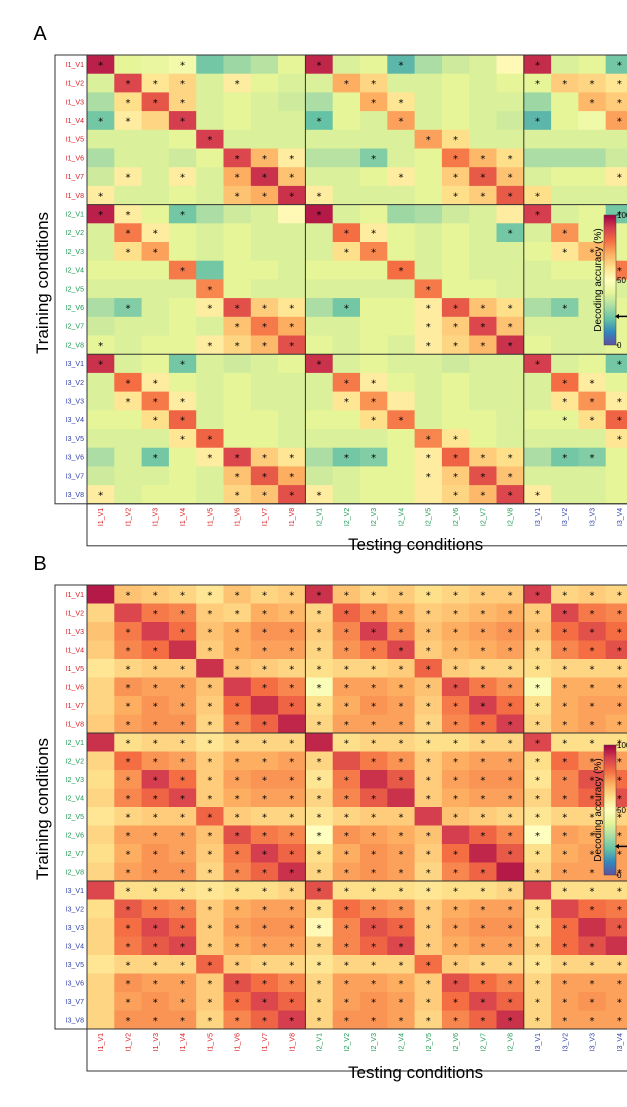  Describe the element at coordinates (210, 1042) in the screenshot. I see `column-tick-label: I1_V5` at that location.